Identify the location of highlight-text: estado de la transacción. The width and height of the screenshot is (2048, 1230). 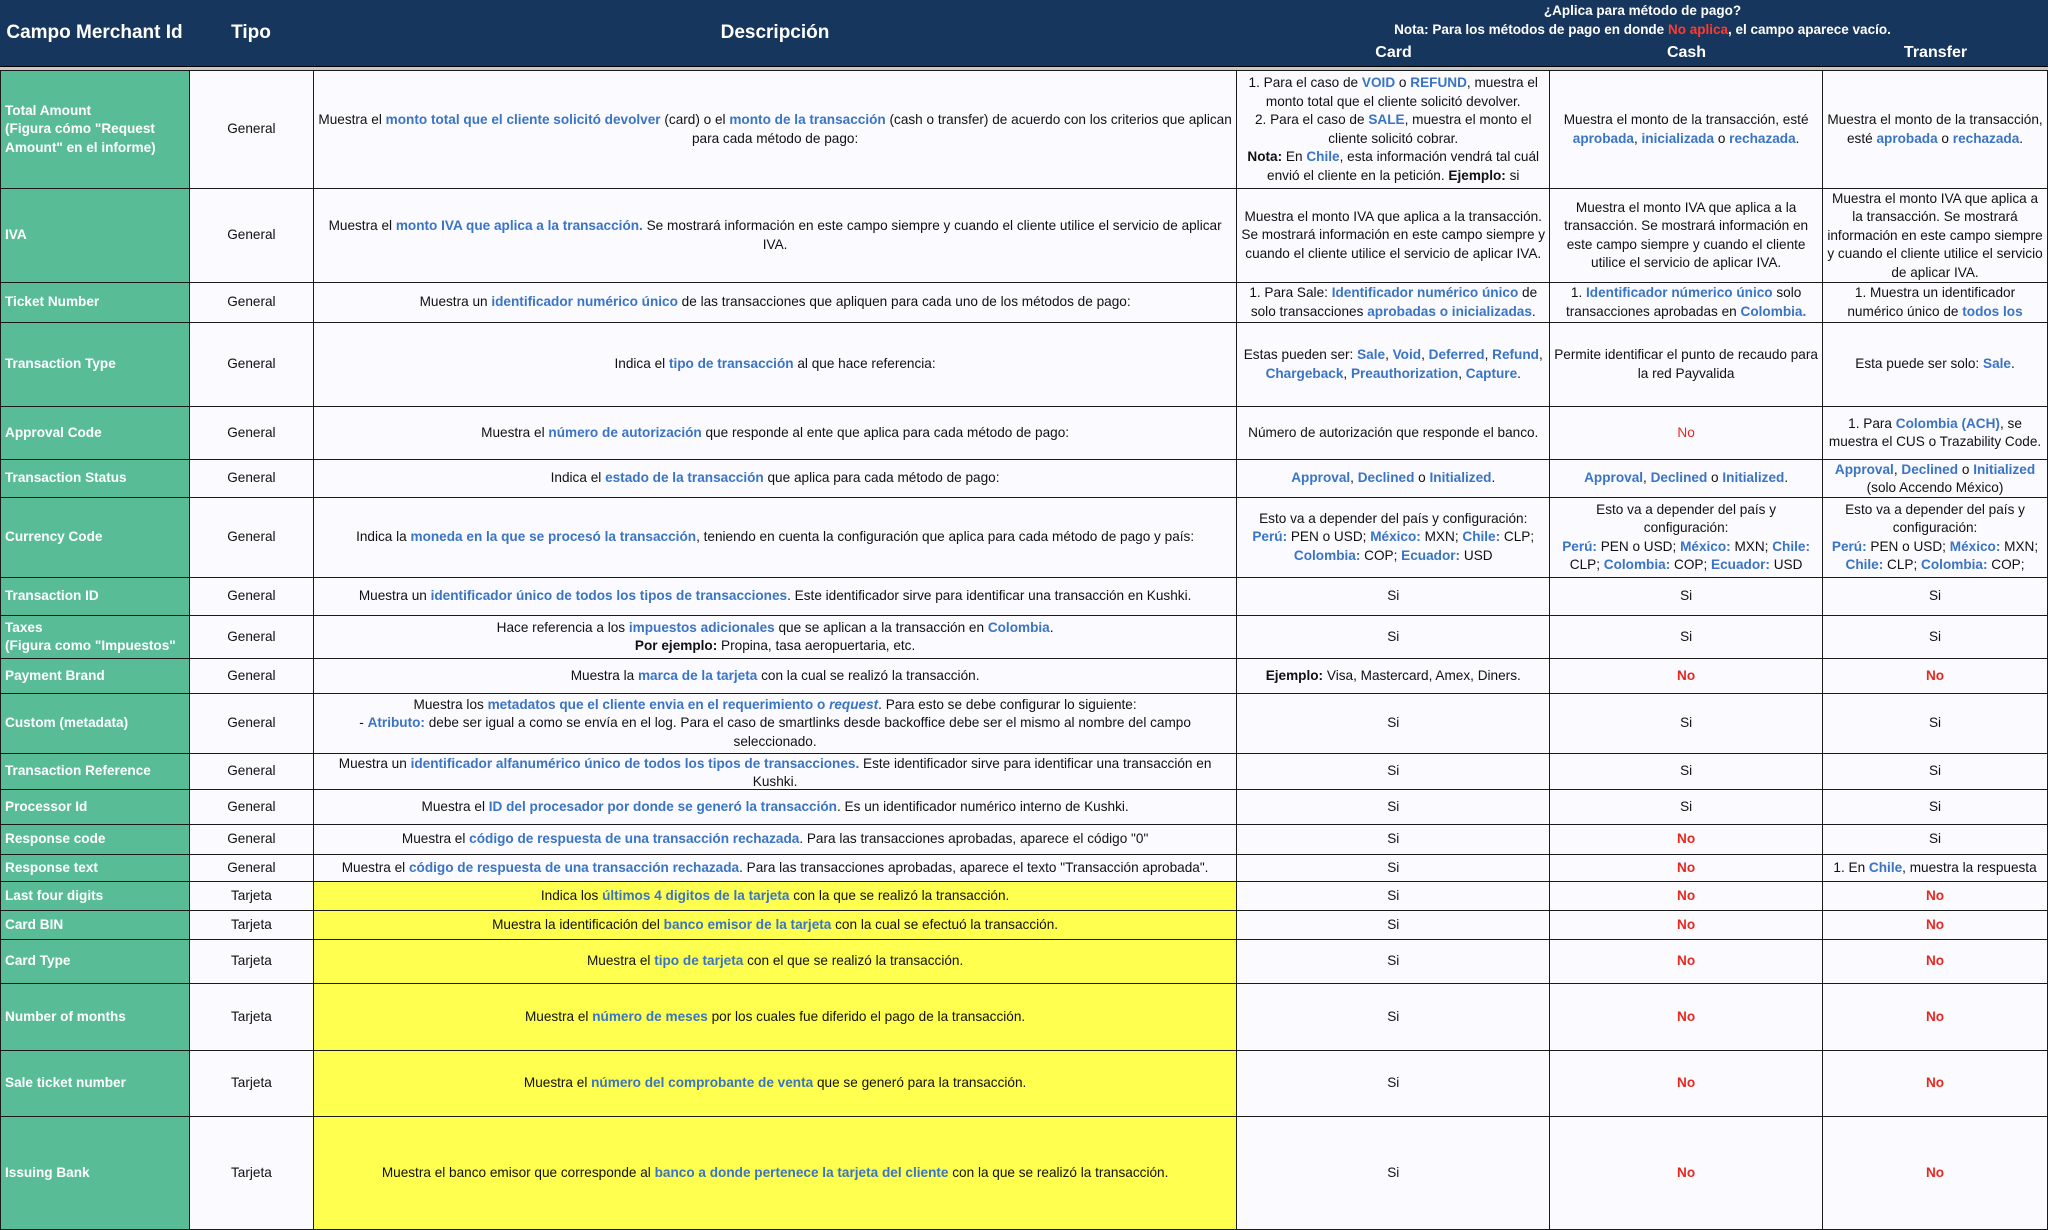
(684, 478).